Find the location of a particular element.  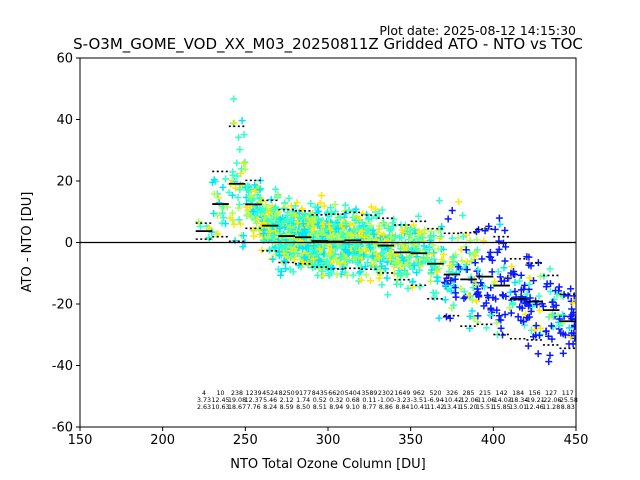

bin-count-label: 238 is located at coordinates (237, 393).